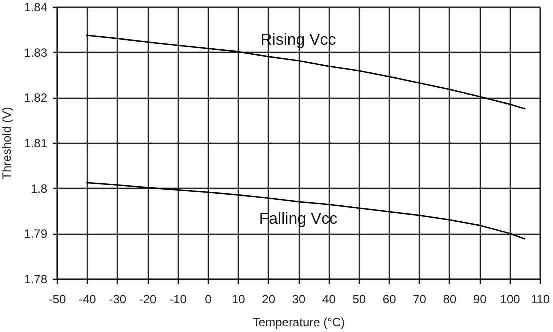  Describe the element at coordinates (36, 279) in the screenshot. I see `y-tick-label: 1.78` at that location.